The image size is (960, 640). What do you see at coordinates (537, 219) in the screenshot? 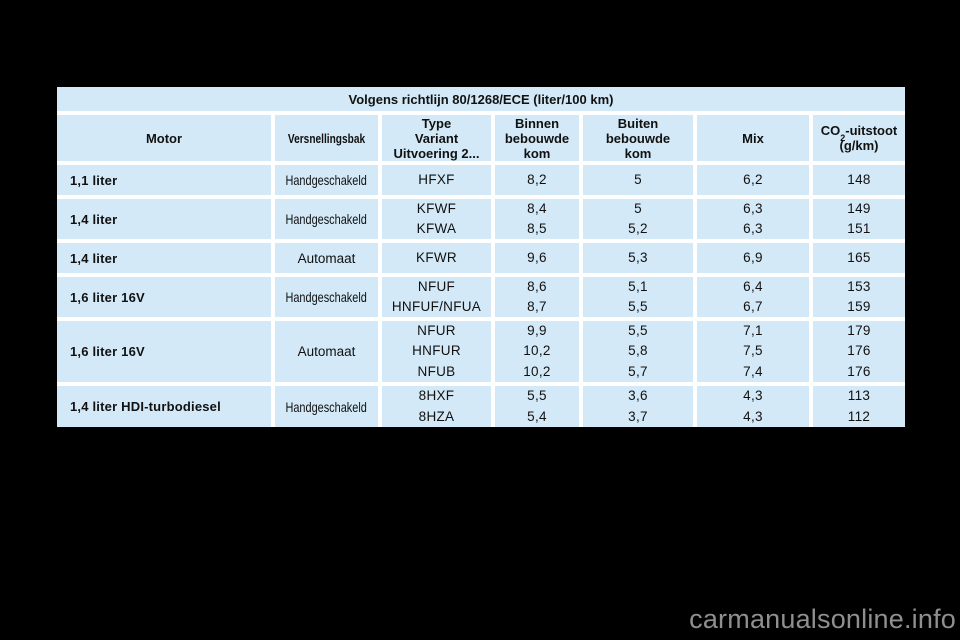
I see `urban-consumption-cell: 8,4 8,5` at bounding box center [537, 219].